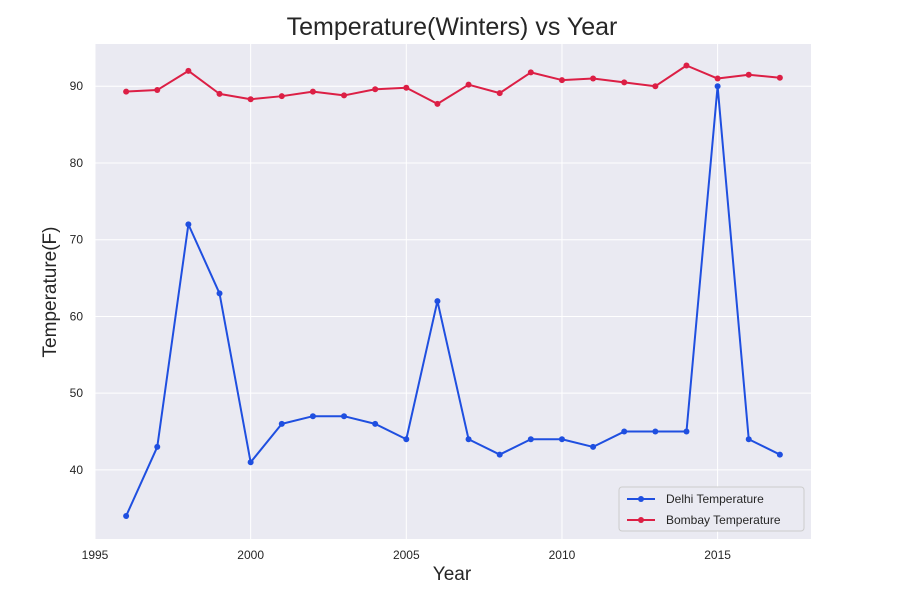  I want to click on y-tick-label: 50, so click(77, 393).